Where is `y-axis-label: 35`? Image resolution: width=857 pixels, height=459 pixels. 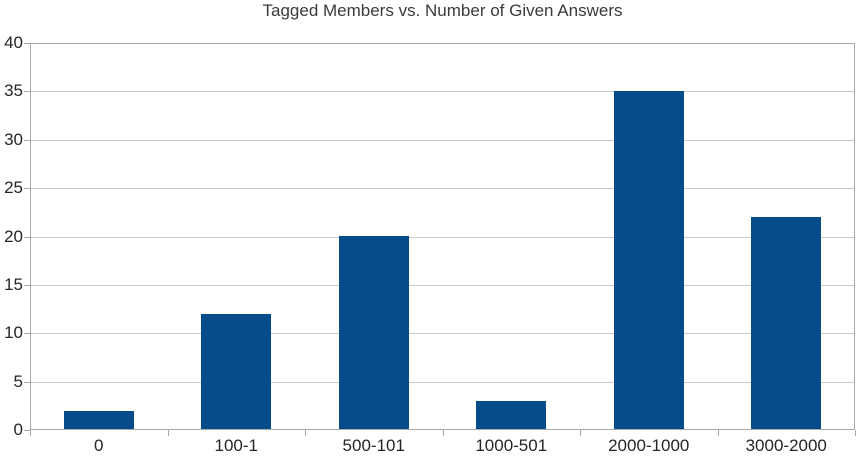 y-axis-label: 35 is located at coordinates (13, 90).